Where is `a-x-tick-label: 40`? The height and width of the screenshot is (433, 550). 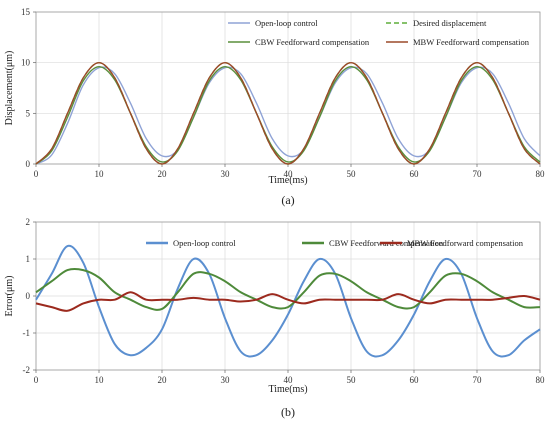 a-x-tick-label: 40 is located at coordinates (289, 174).